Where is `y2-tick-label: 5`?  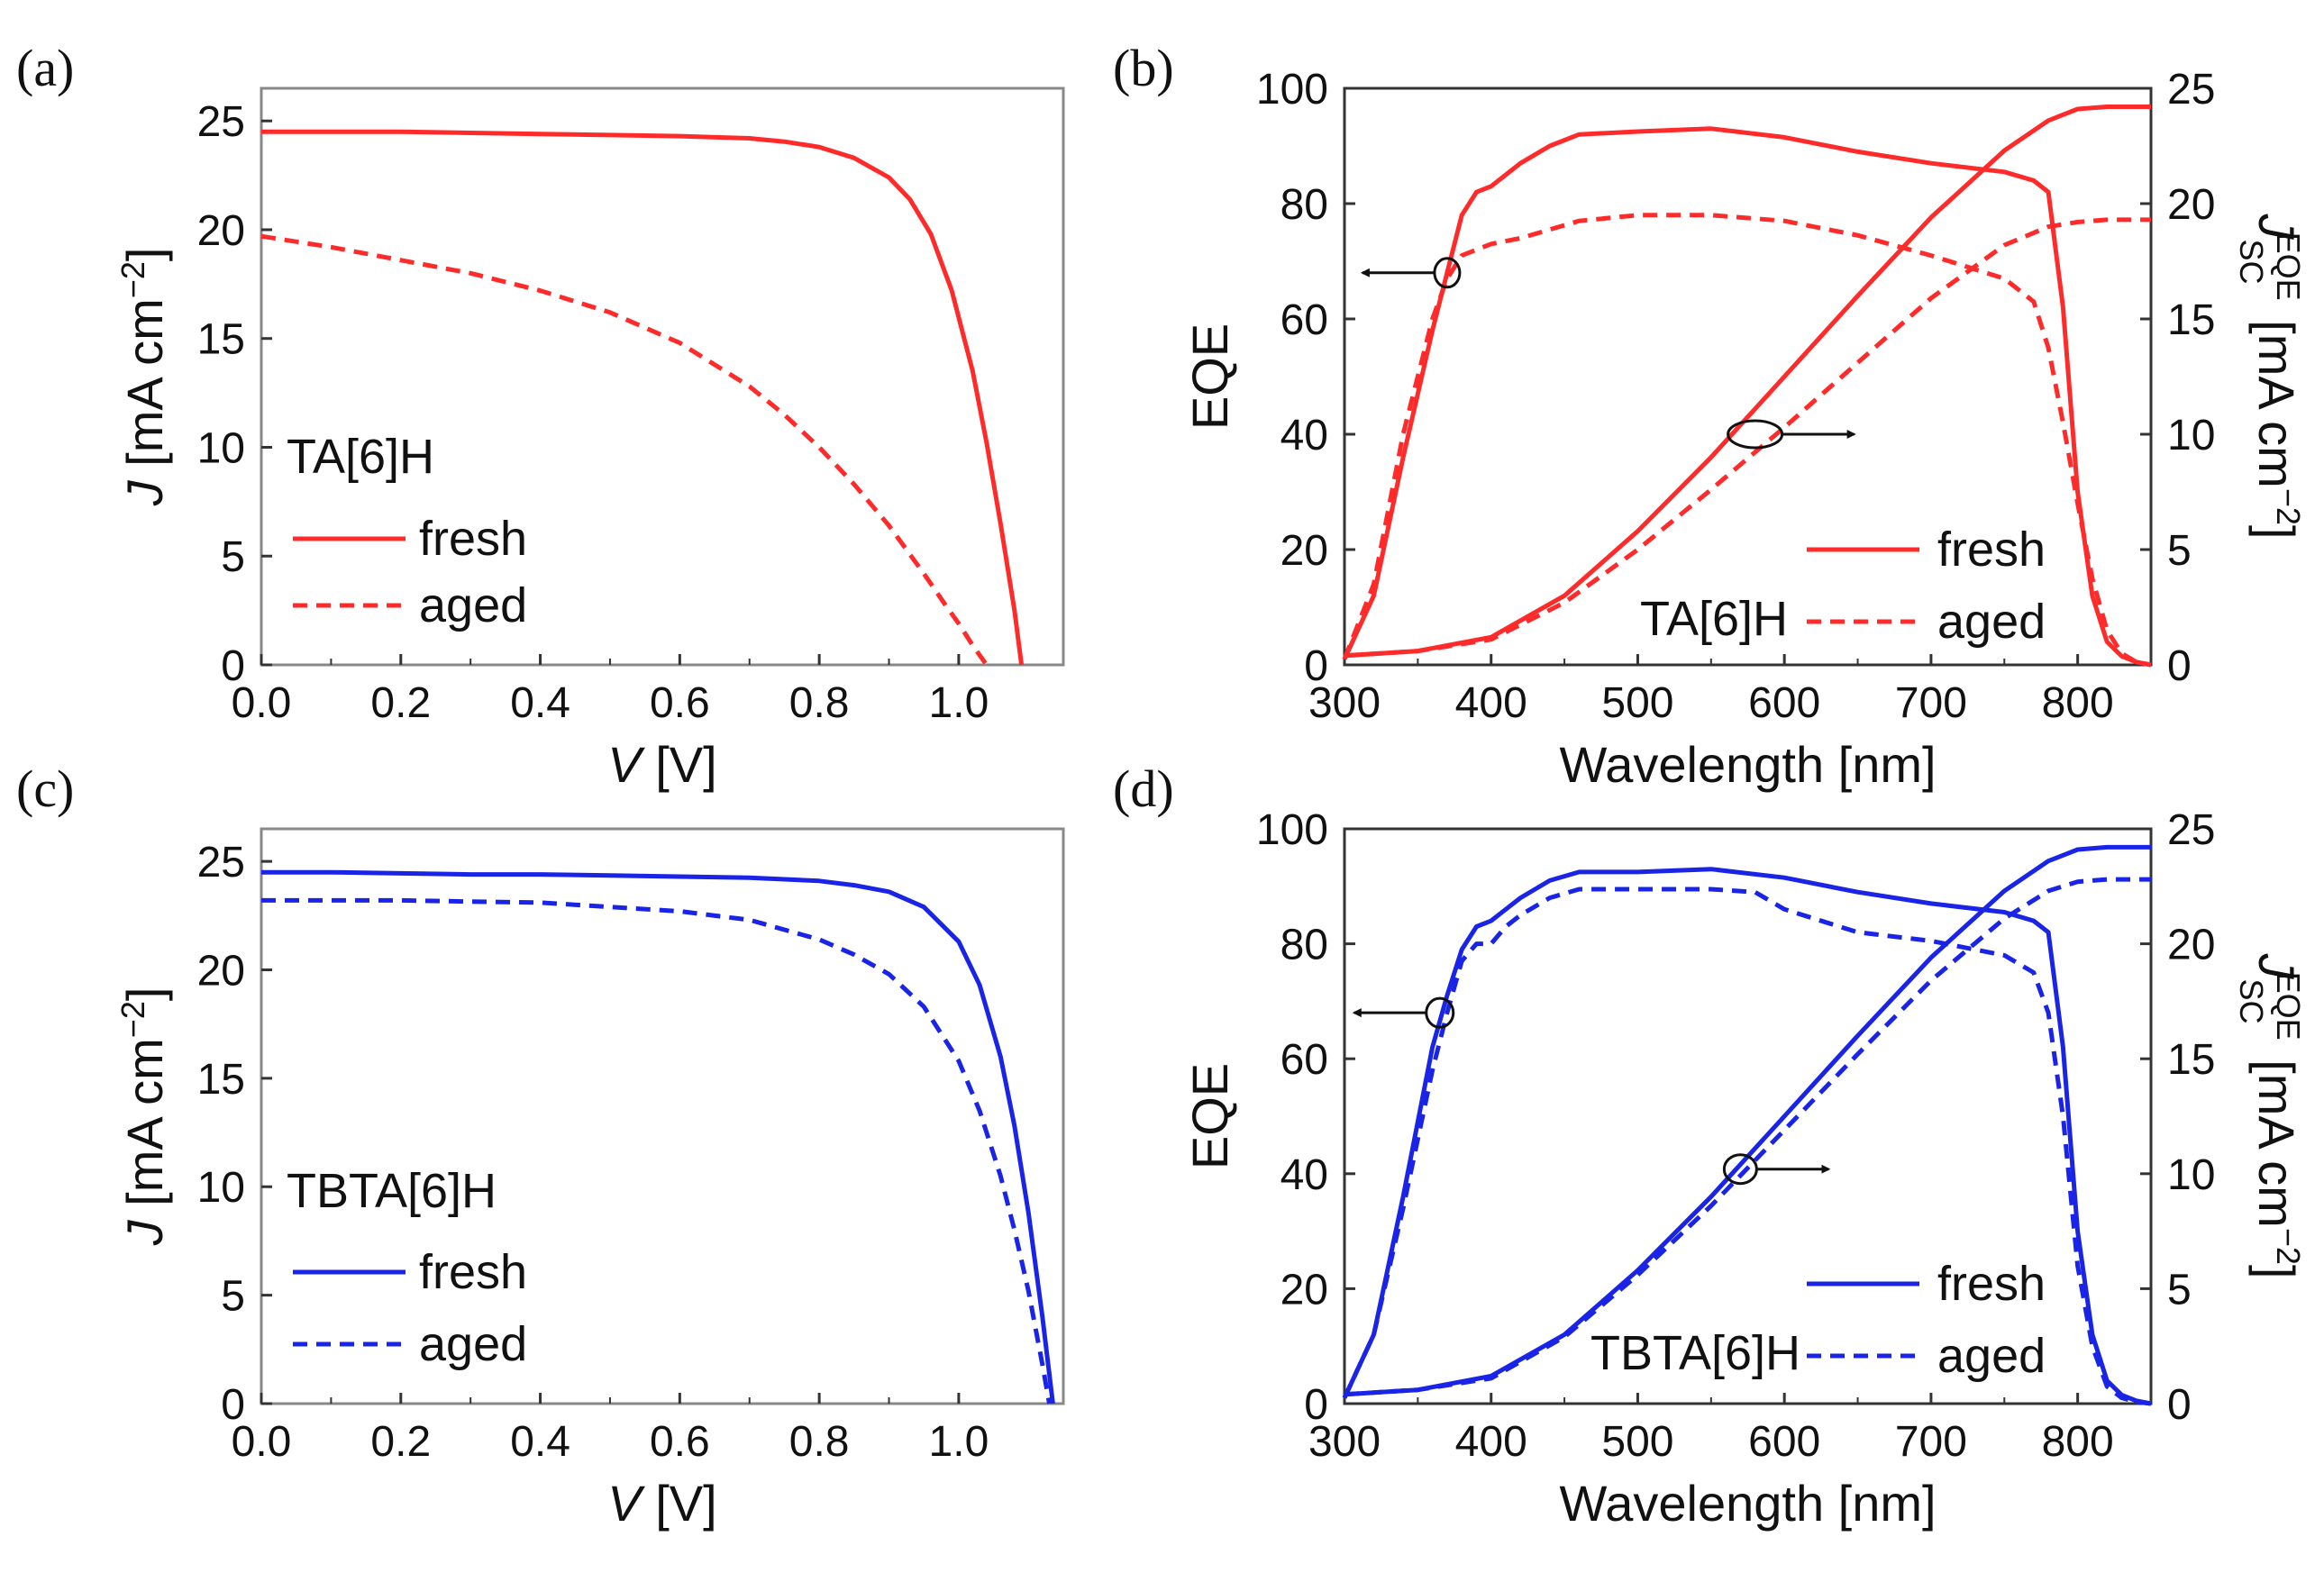 y2-tick-label: 5 is located at coordinates (2179, 1290).